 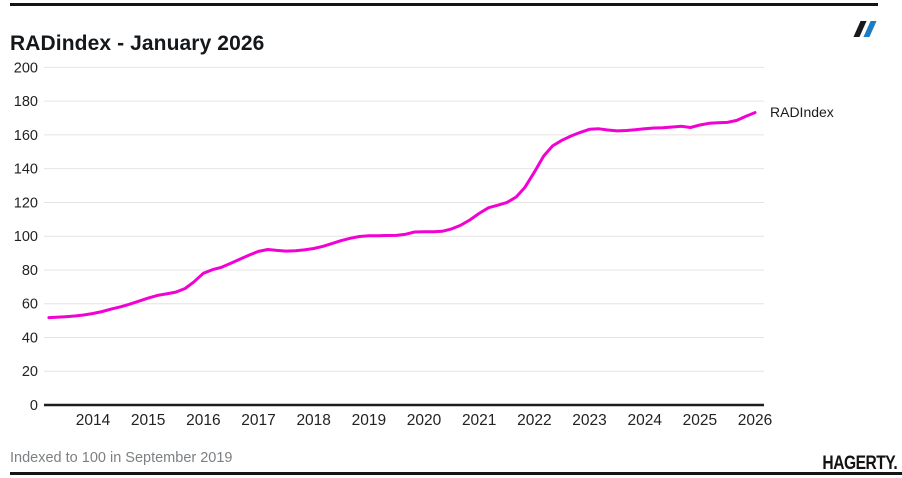 What do you see at coordinates (755, 420) in the screenshot?
I see `x-tick-label: 2026` at bounding box center [755, 420].